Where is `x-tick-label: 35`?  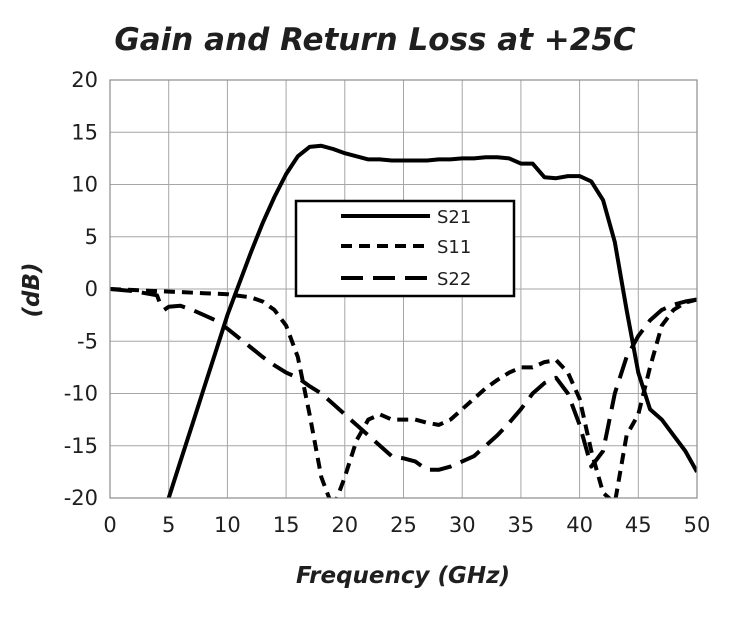
x-tick-label: 35 is located at coordinates (521, 525).